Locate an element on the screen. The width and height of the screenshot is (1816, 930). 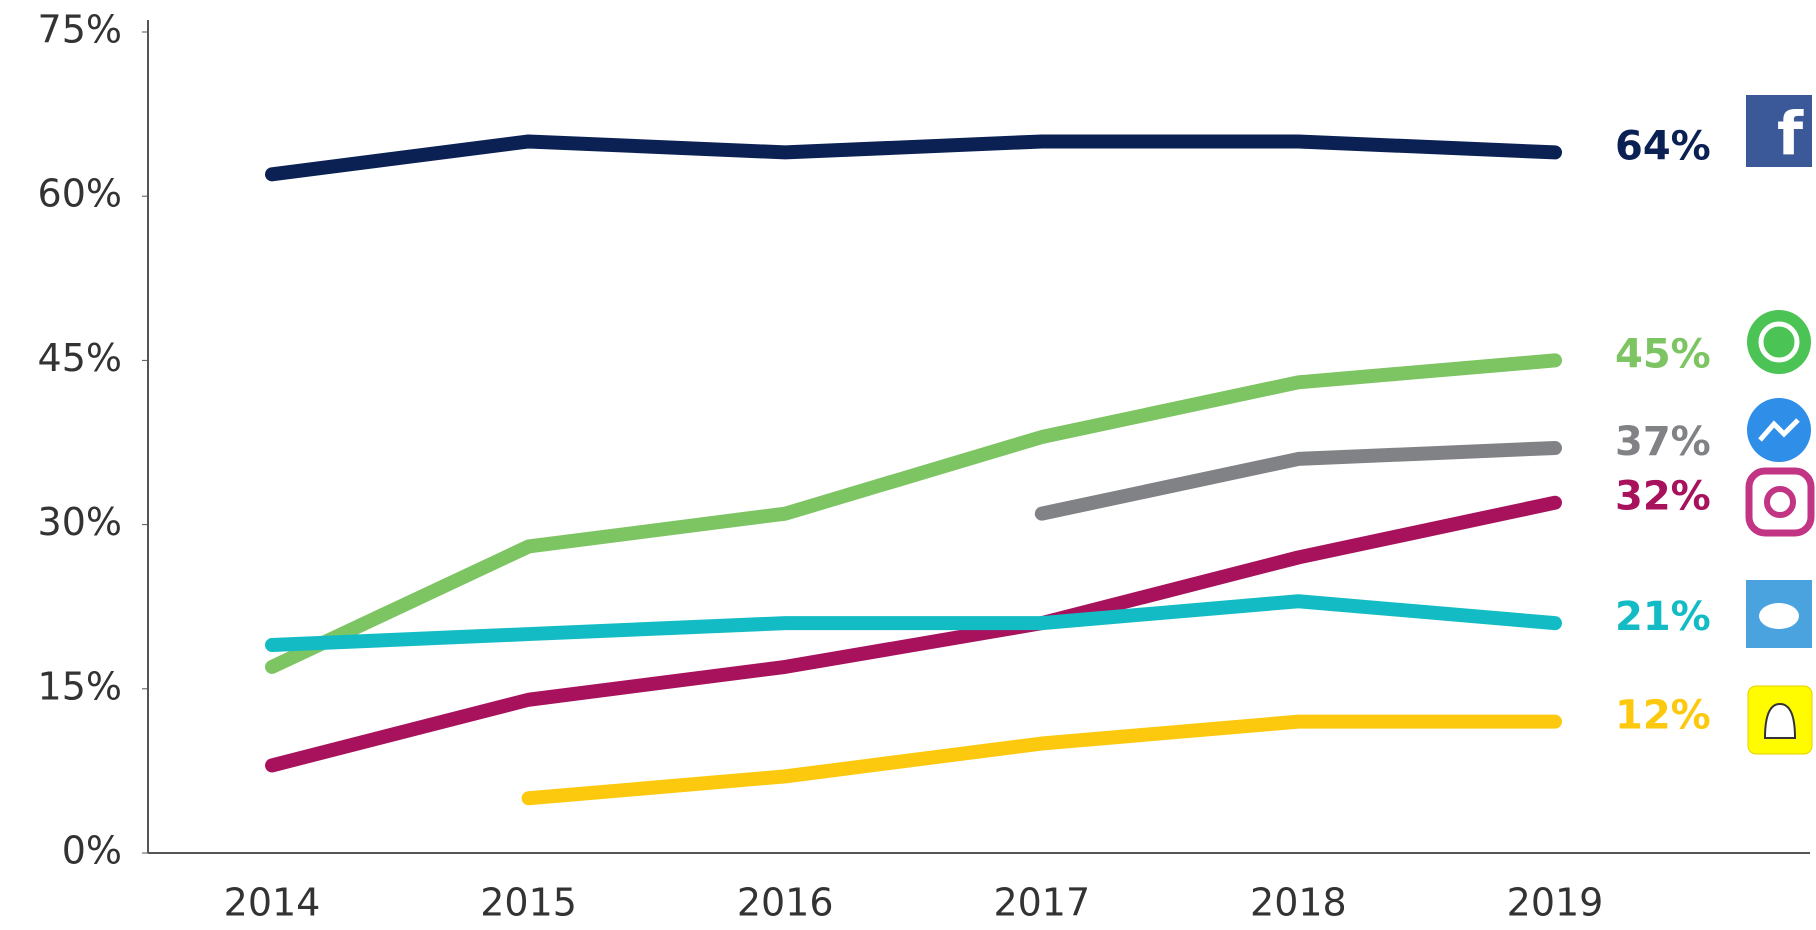
x-tick-label: 2015 is located at coordinates (528, 903).